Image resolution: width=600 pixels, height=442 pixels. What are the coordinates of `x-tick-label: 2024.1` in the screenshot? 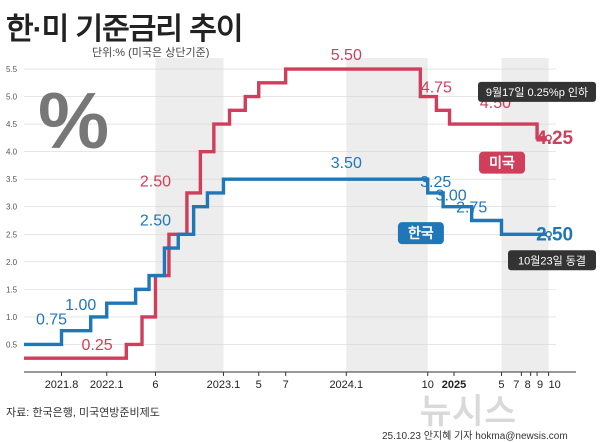 It's located at (346, 385).